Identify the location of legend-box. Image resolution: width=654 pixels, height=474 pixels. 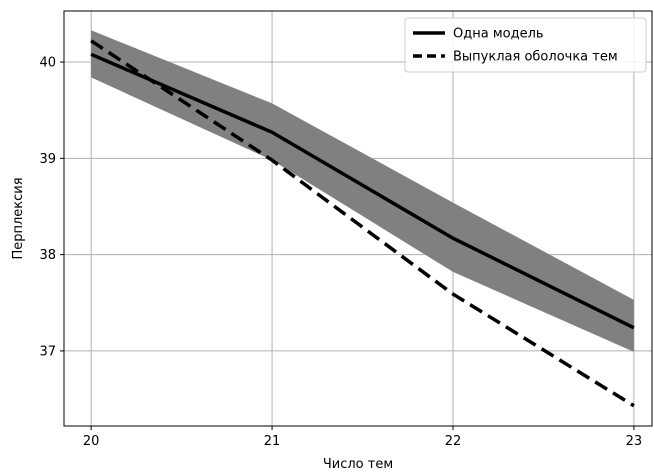
(525, 45).